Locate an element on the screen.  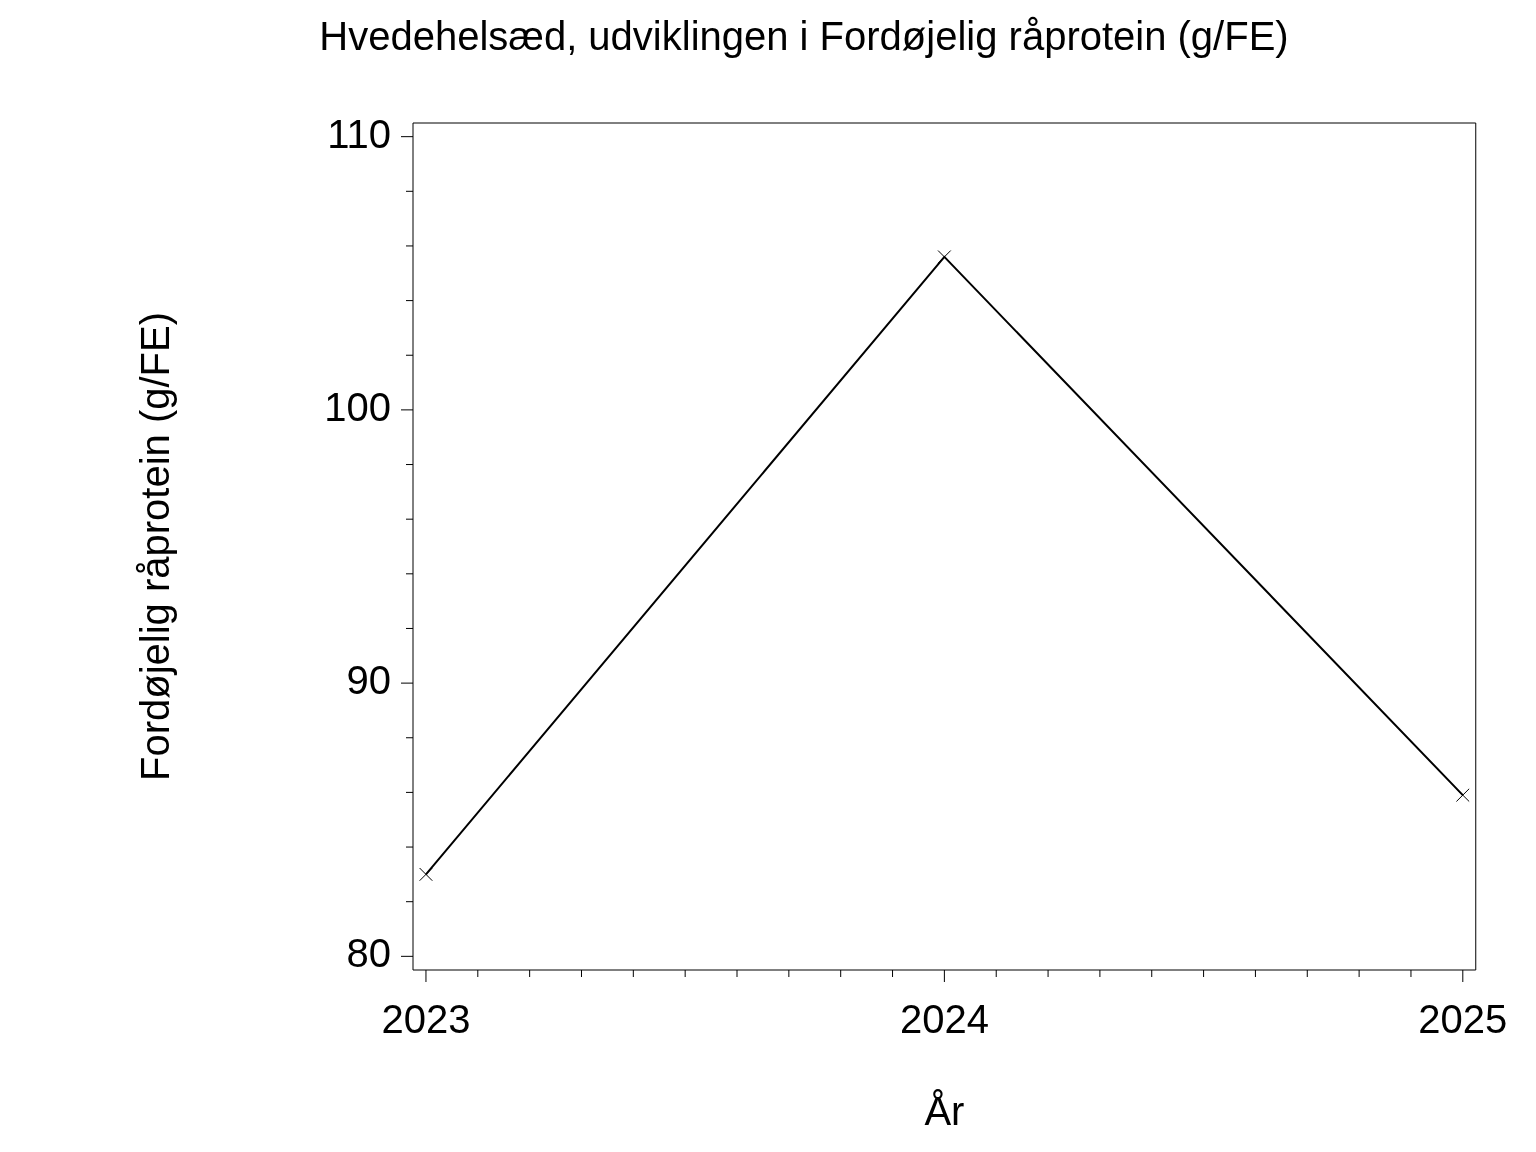
y-tick-label: 100 is located at coordinates (357, 406).